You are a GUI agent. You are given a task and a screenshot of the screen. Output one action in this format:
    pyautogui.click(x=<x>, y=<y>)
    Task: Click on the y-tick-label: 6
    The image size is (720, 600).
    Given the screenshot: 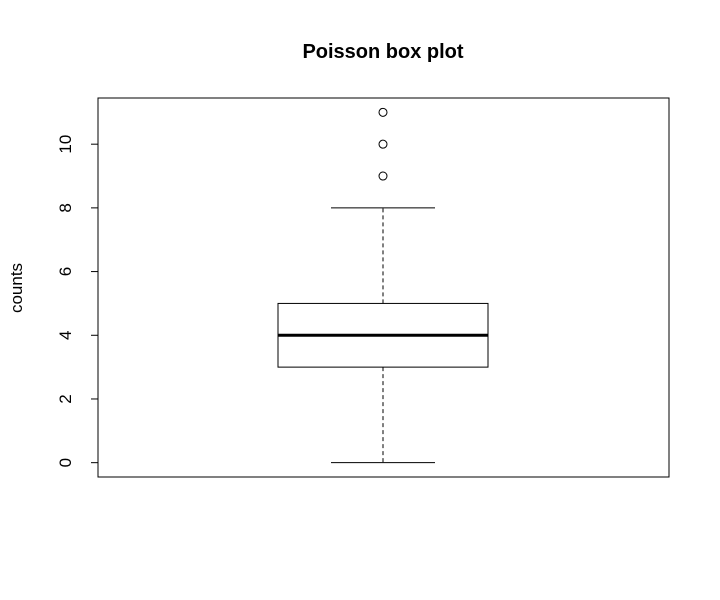 What is the action you would take?
    pyautogui.click(x=65, y=271)
    